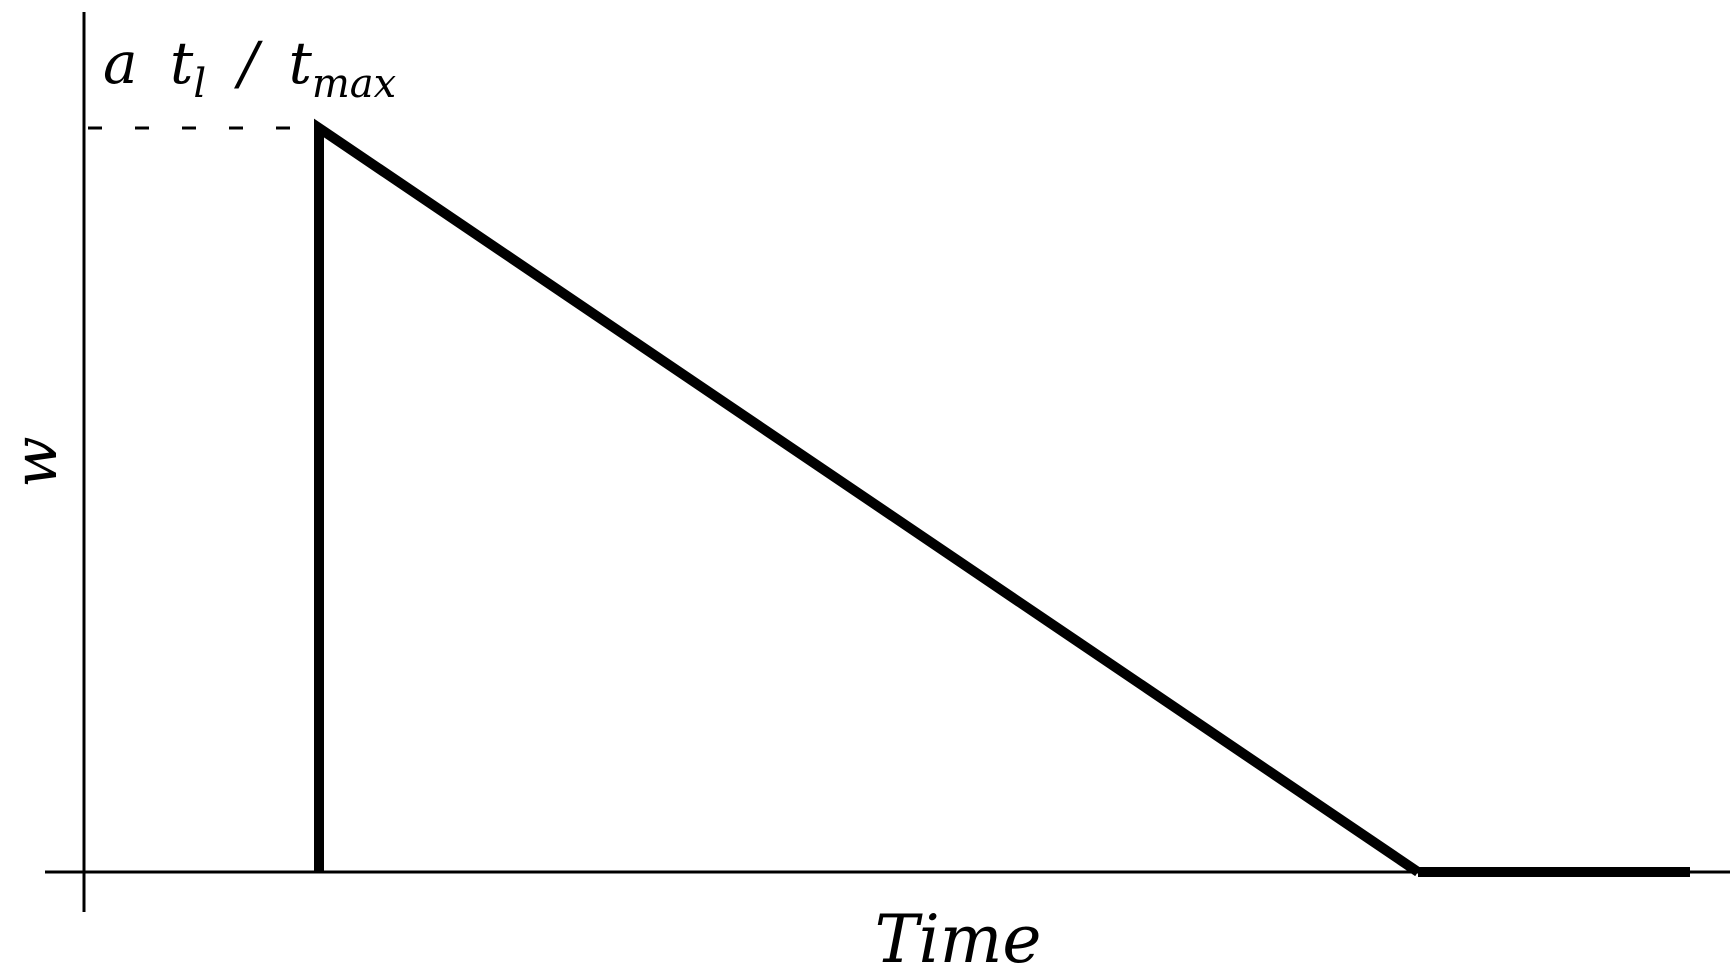 Image resolution: width=1736 pixels, height=969 pixels. I want to click on peak-label-t1-subscript: l, so click(199, 84).